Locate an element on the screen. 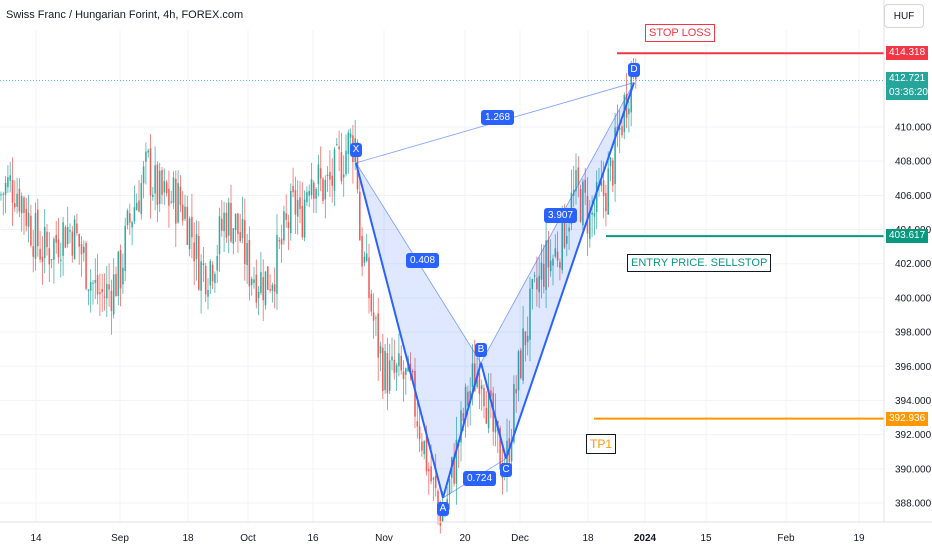 The width and height of the screenshot is (932, 550). stop-loss-annotation: STOP LOSS is located at coordinates (680, 33).